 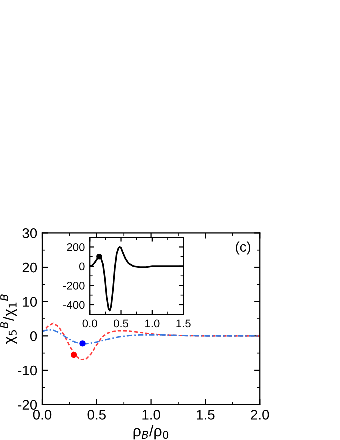 I want to click on y-tick-label: -400, so click(x=74, y=305).